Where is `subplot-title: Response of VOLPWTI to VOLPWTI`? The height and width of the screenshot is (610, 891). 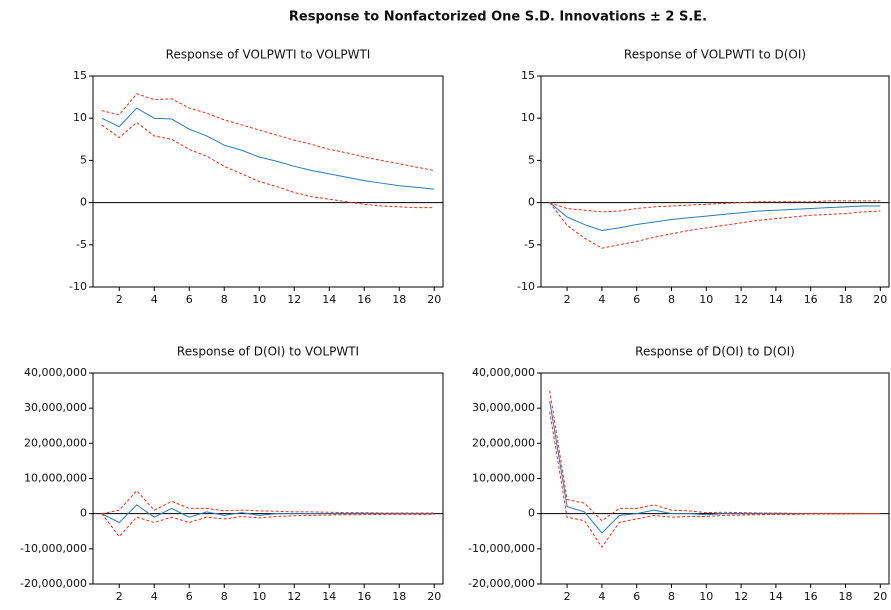 subplot-title: Response of VOLPWTI to VOLPWTI is located at coordinates (268, 55).